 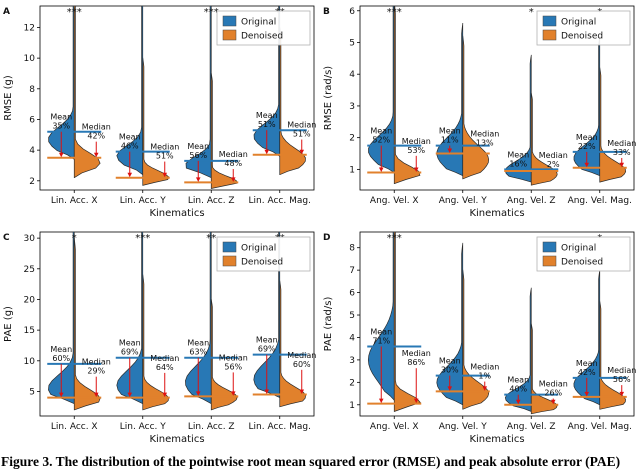 What do you see at coordinates (416, 150) in the screenshot?
I see `annotation-percent: 53%` at bounding box center [416, 150].